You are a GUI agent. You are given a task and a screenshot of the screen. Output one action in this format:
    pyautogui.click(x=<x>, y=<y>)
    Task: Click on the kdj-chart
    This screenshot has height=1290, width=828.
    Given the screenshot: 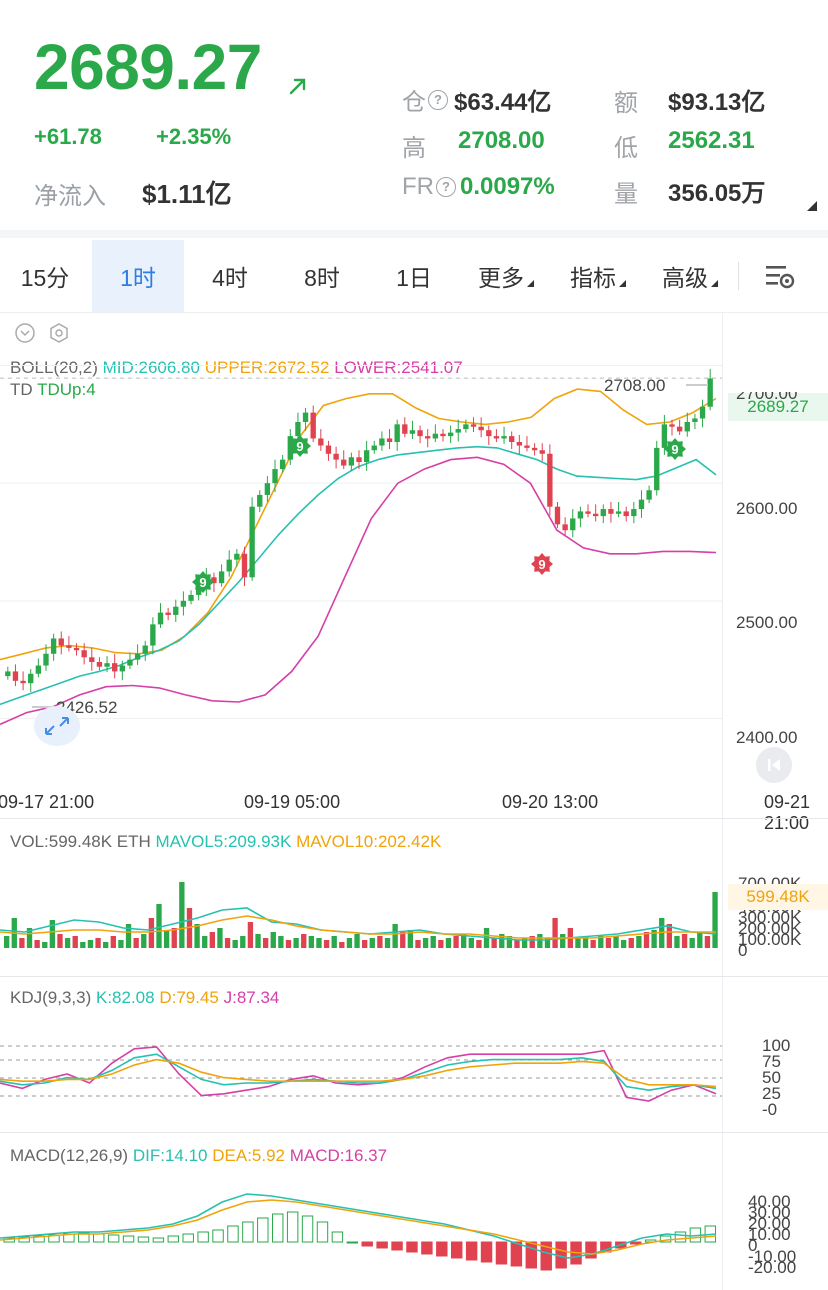 What is the action you would take?
    pyautogui.click(x=361, y=1075)
    